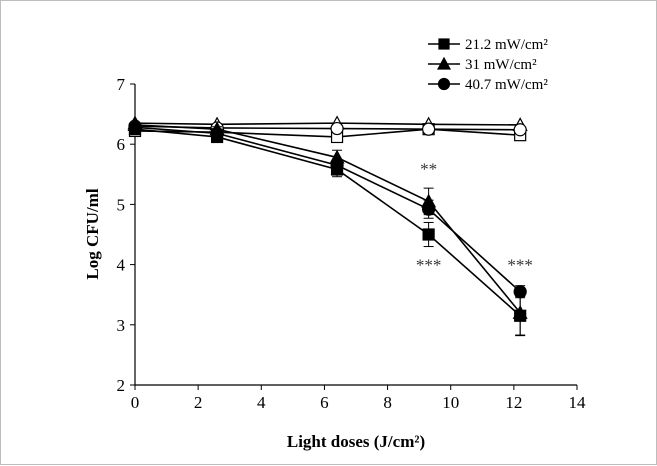  What do you see at coordinates (428, 168) in the screenshot?
I see `significance-label: **` at bounding box center [428, 168].